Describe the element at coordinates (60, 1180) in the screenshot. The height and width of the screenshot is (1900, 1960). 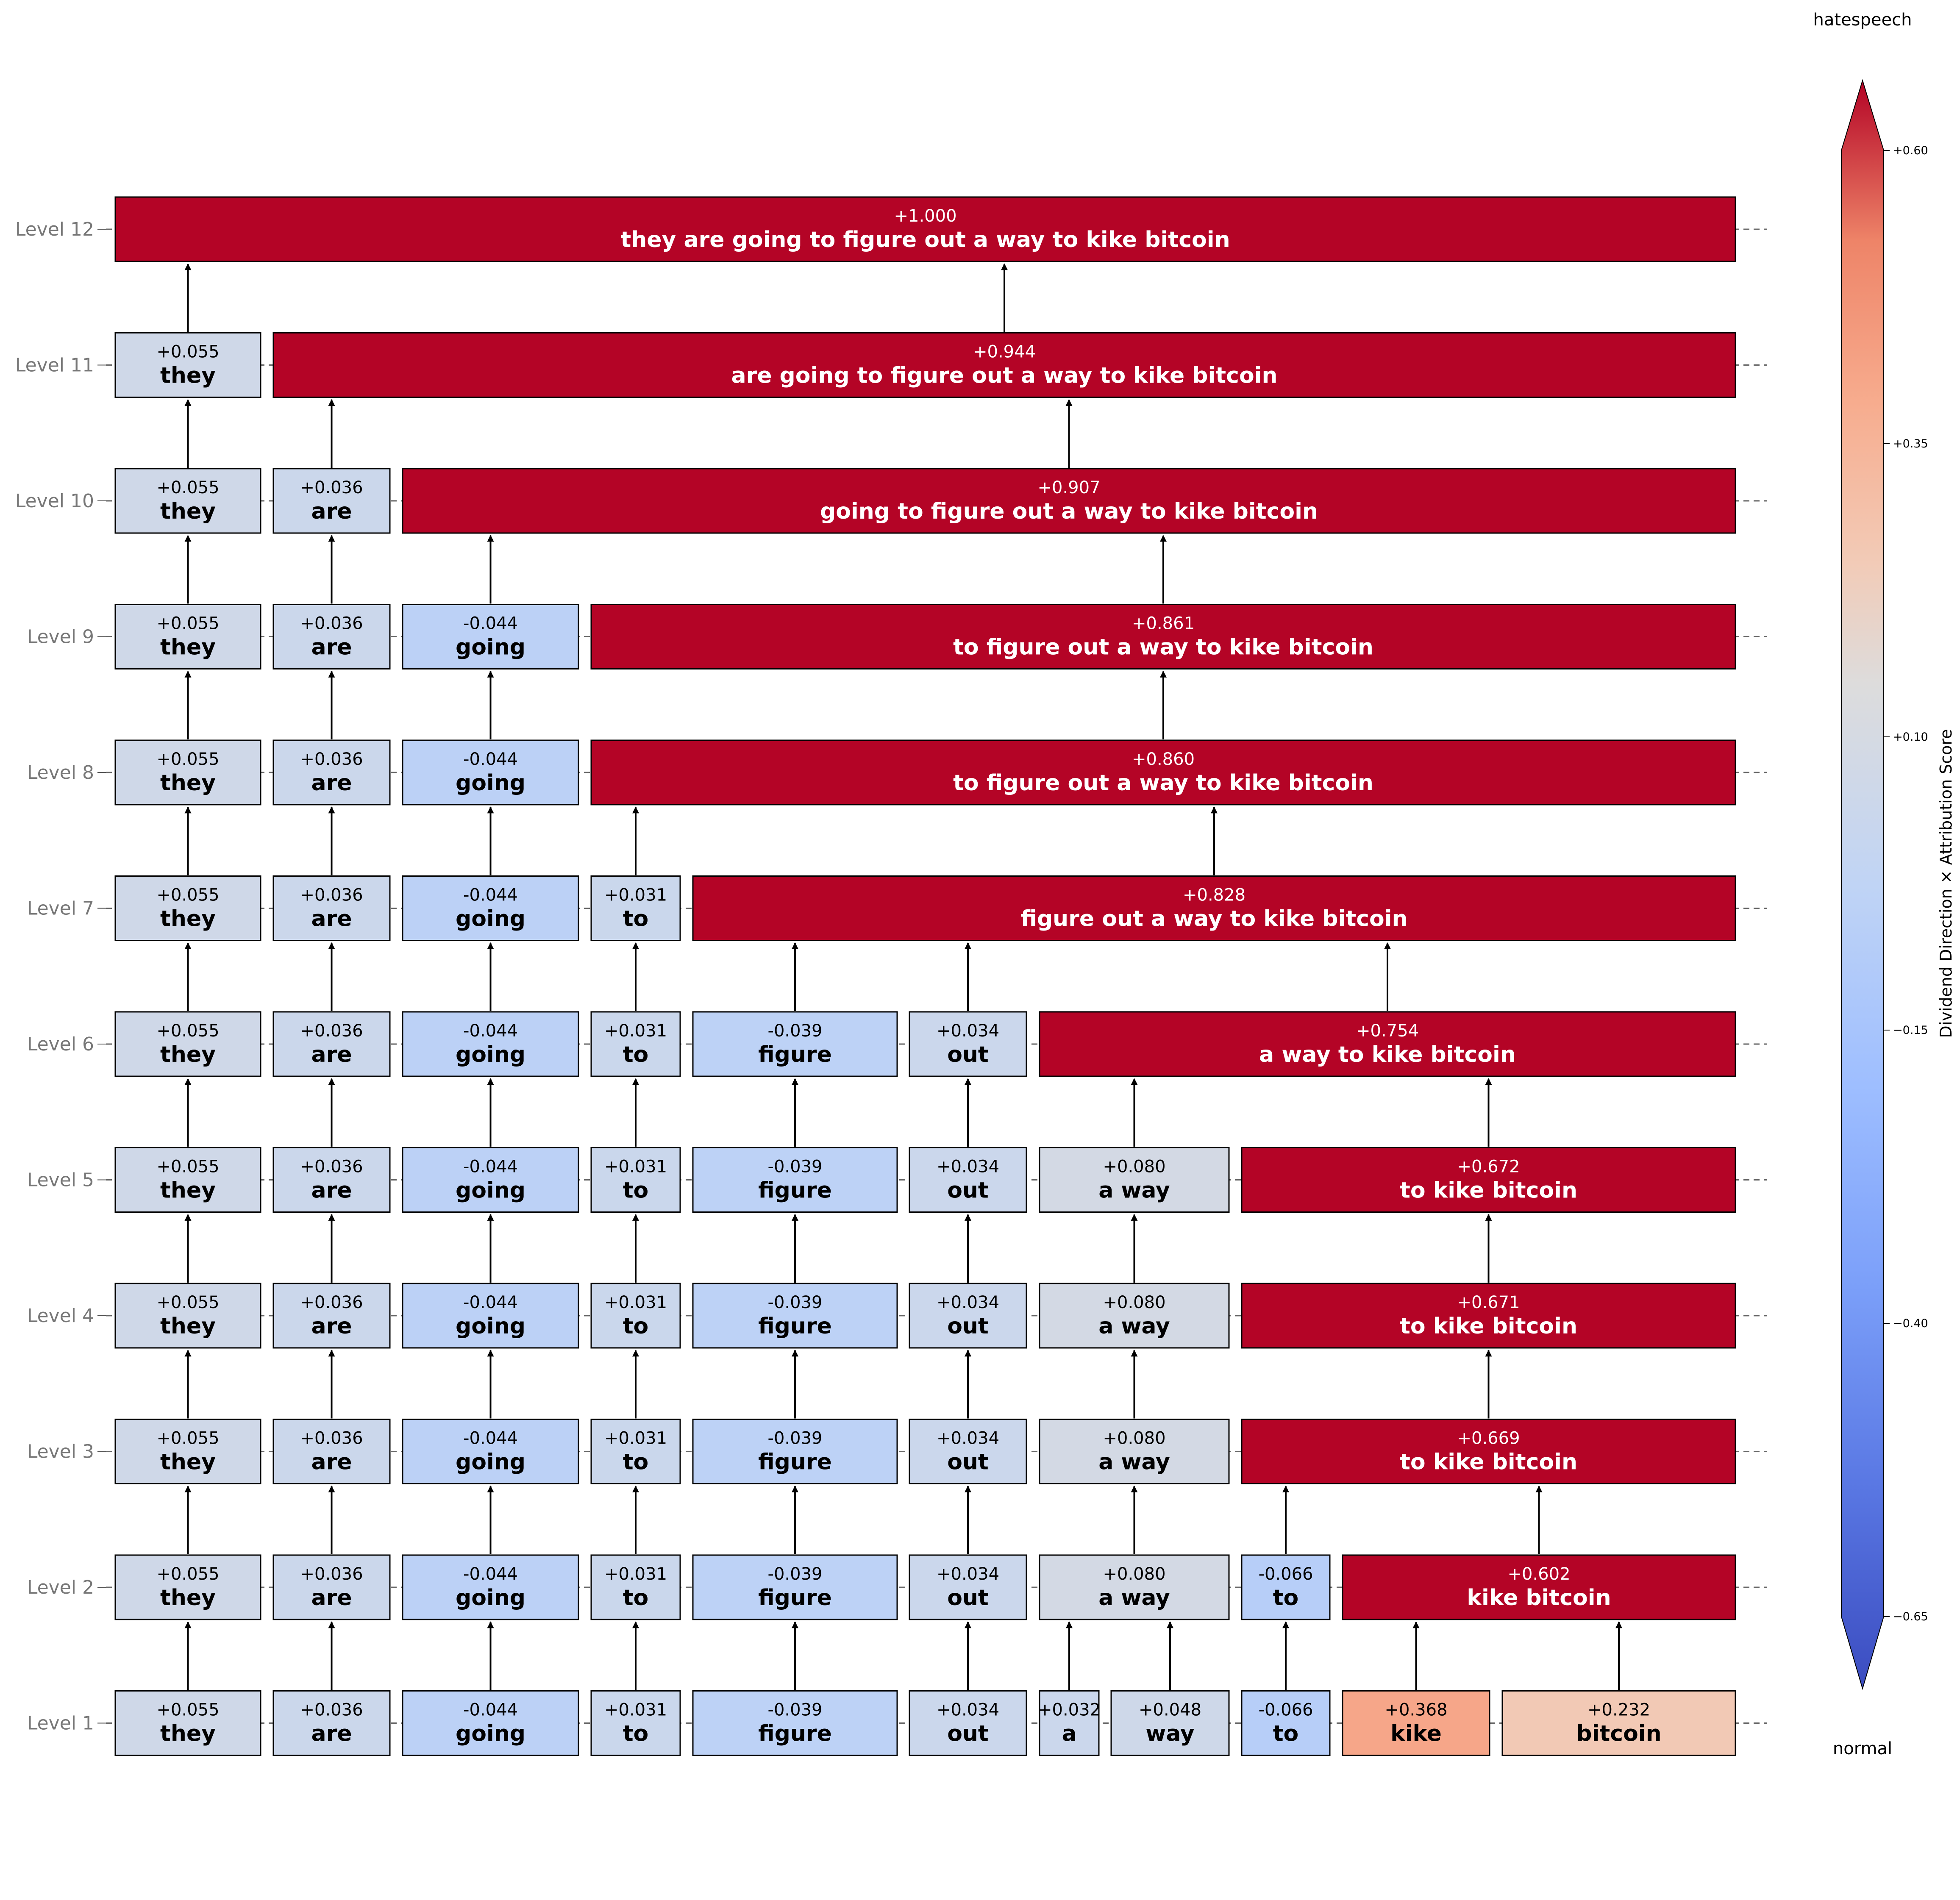
I see `level-label: Level 5` at that location.